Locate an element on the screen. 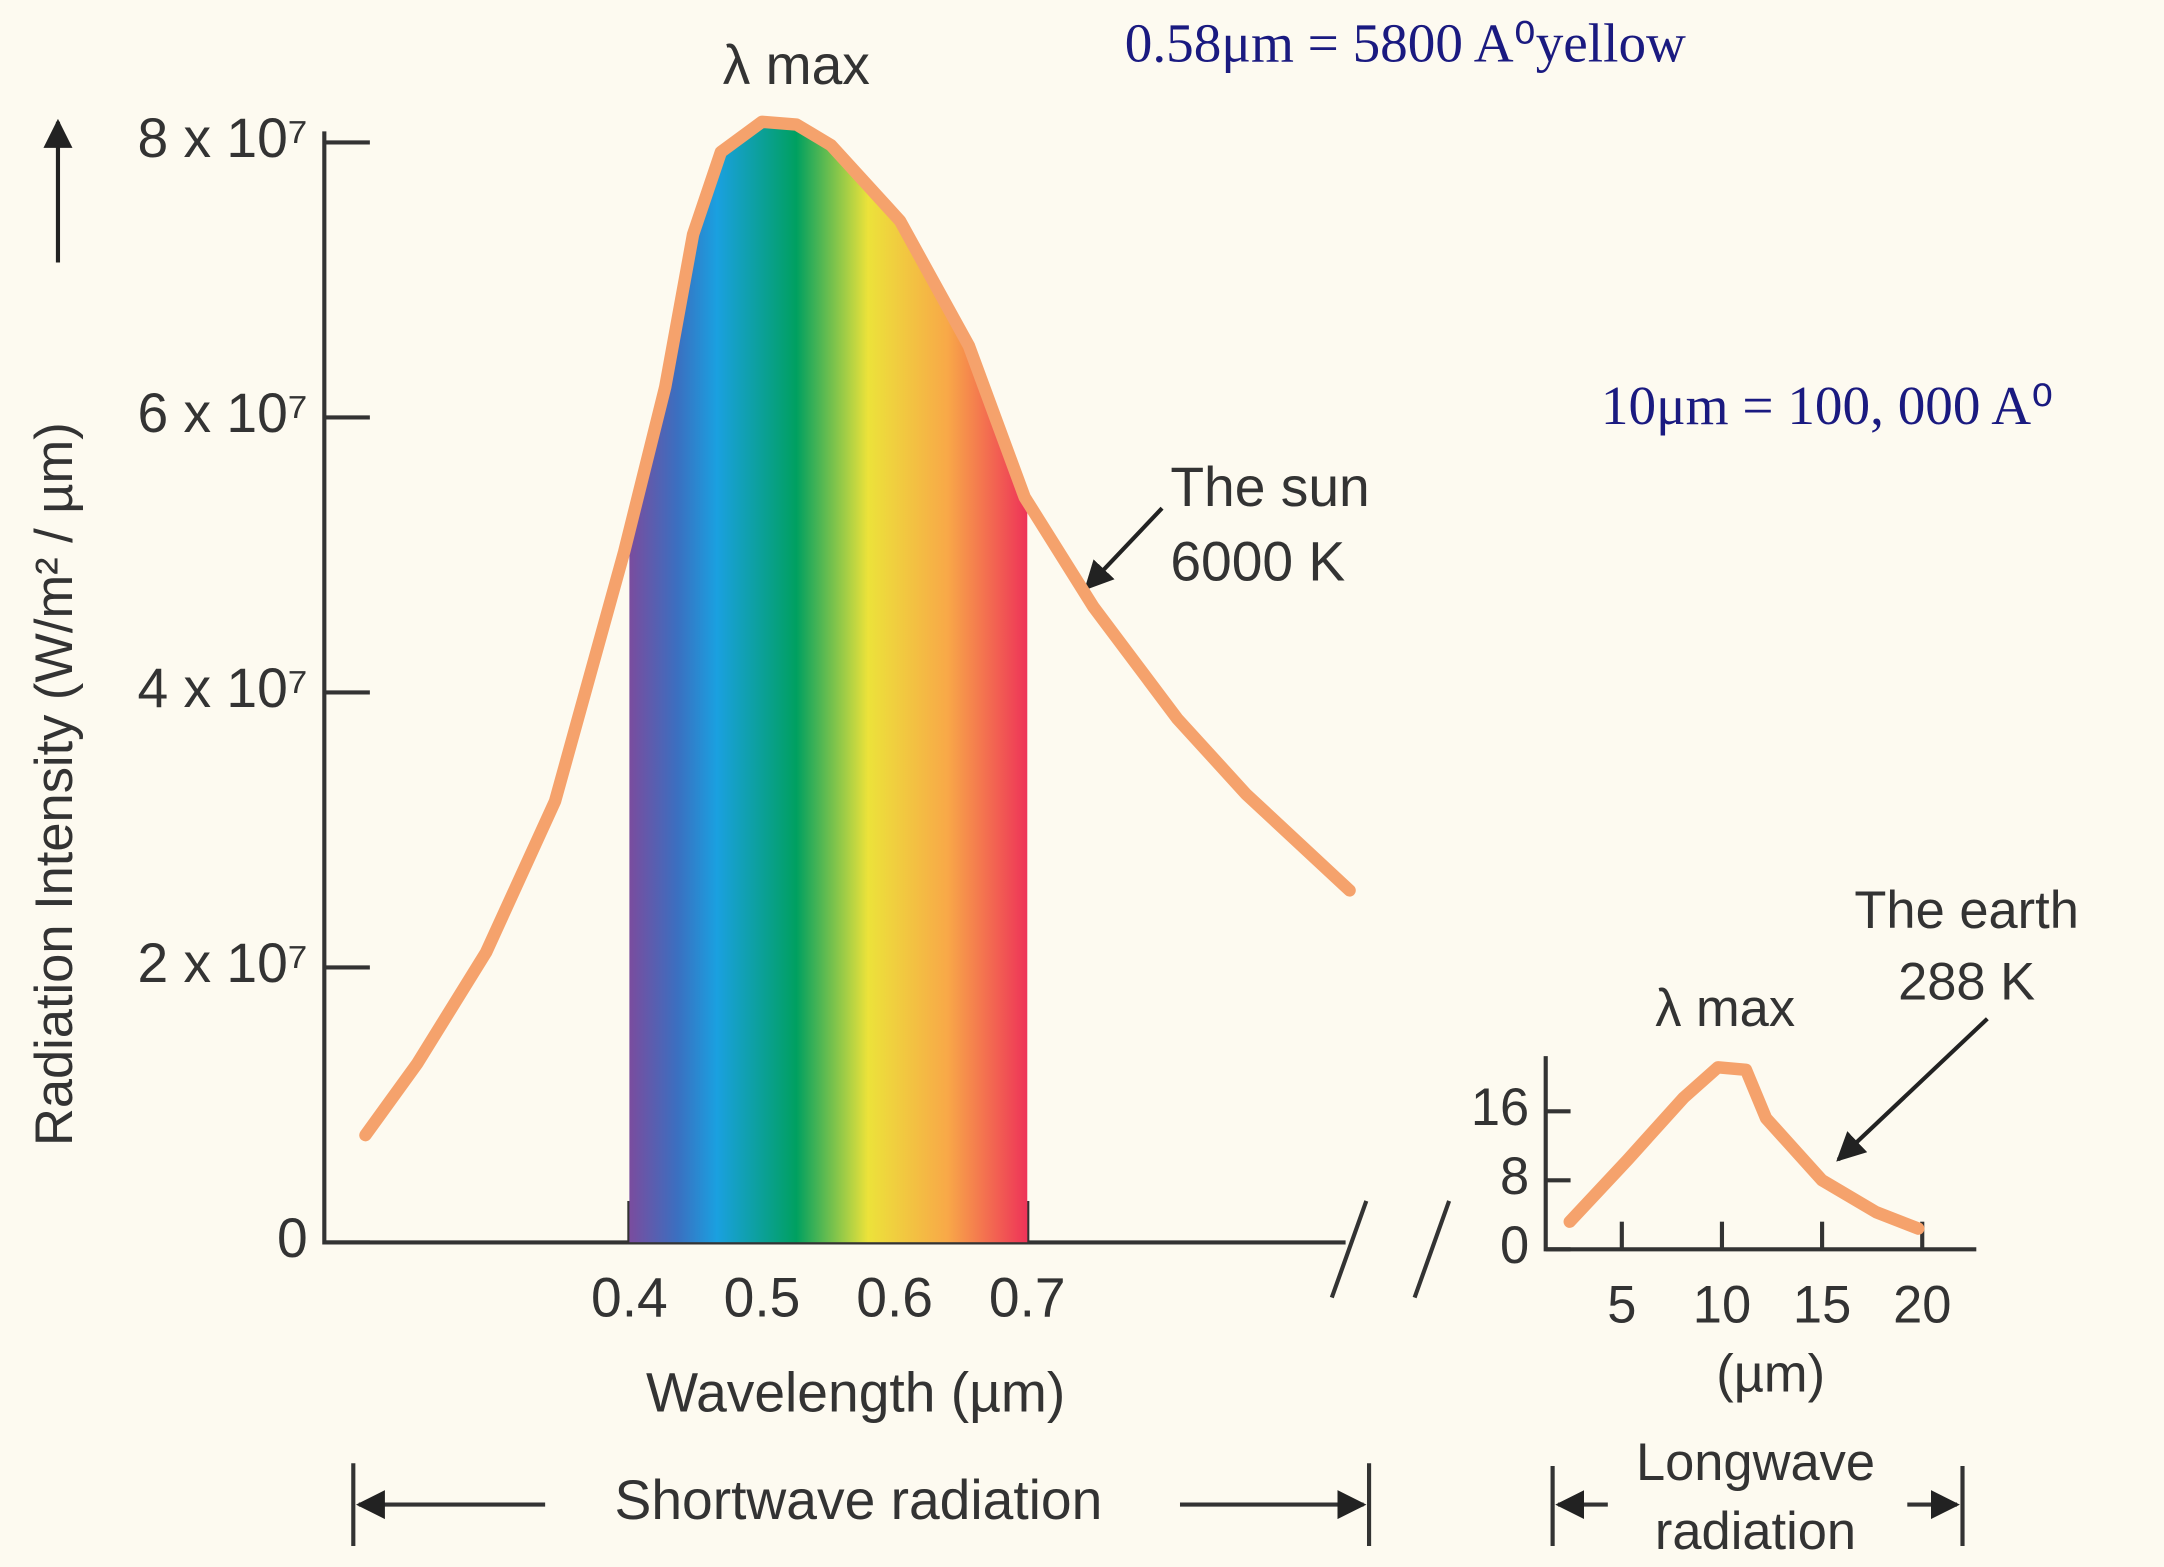 Image resolution: width=2164 pixels, height=1567 pixels. x-tick-label: 15 is located at coordinates (1822, 1305).